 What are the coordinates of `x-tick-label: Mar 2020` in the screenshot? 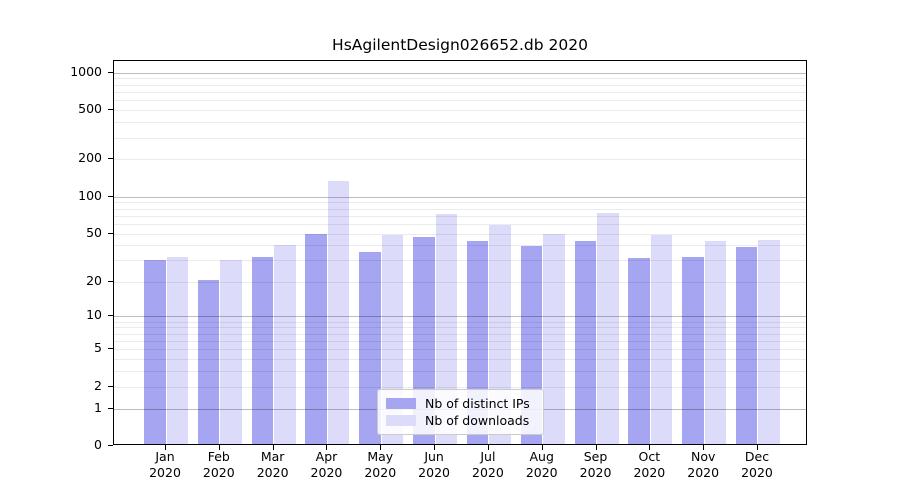 It's located at (272, 464).